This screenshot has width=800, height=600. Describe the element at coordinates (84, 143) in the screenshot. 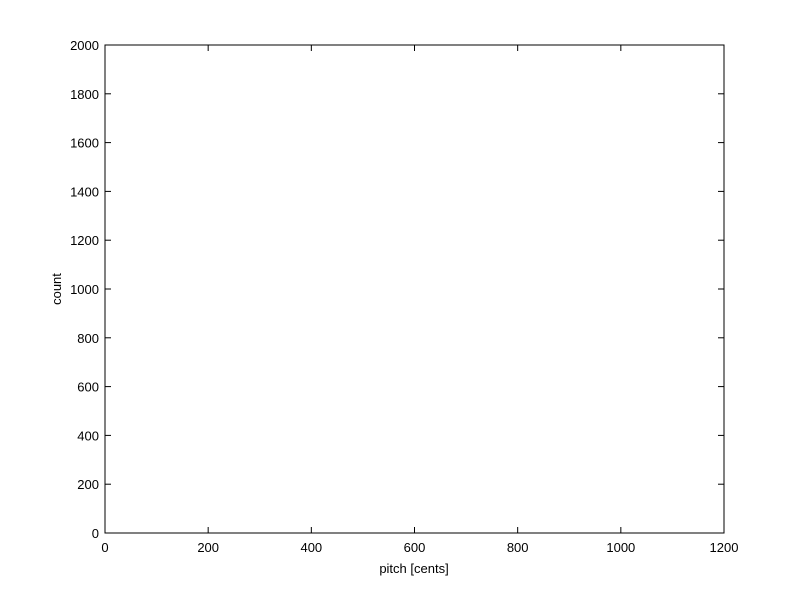

I see `y-tick-label: 1600` at that location.